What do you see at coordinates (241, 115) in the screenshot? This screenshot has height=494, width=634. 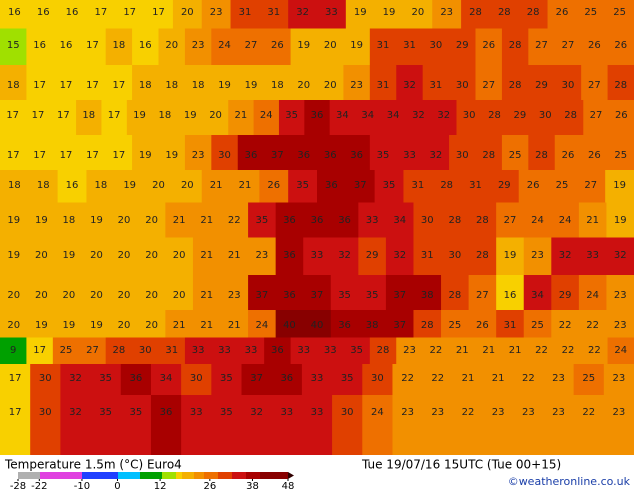 I see `temperature-label: 21` at bounding box center [241, 115].